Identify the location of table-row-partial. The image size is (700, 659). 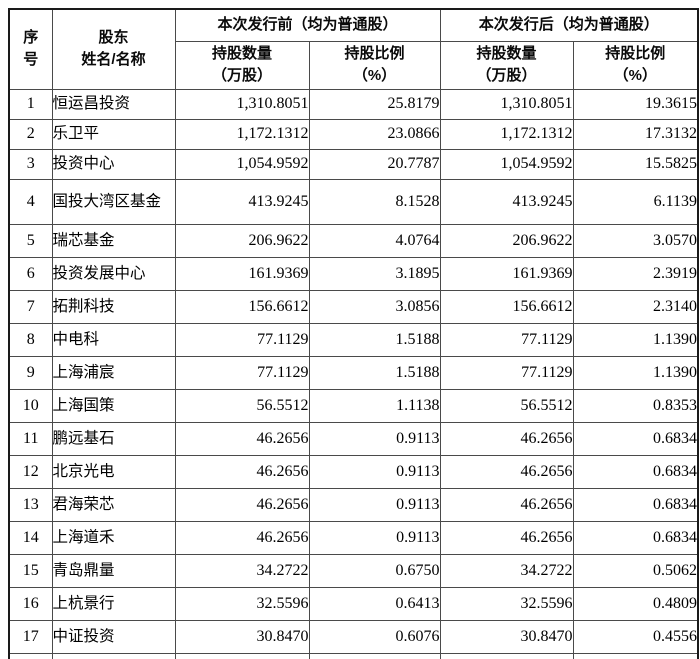
(353, 655).